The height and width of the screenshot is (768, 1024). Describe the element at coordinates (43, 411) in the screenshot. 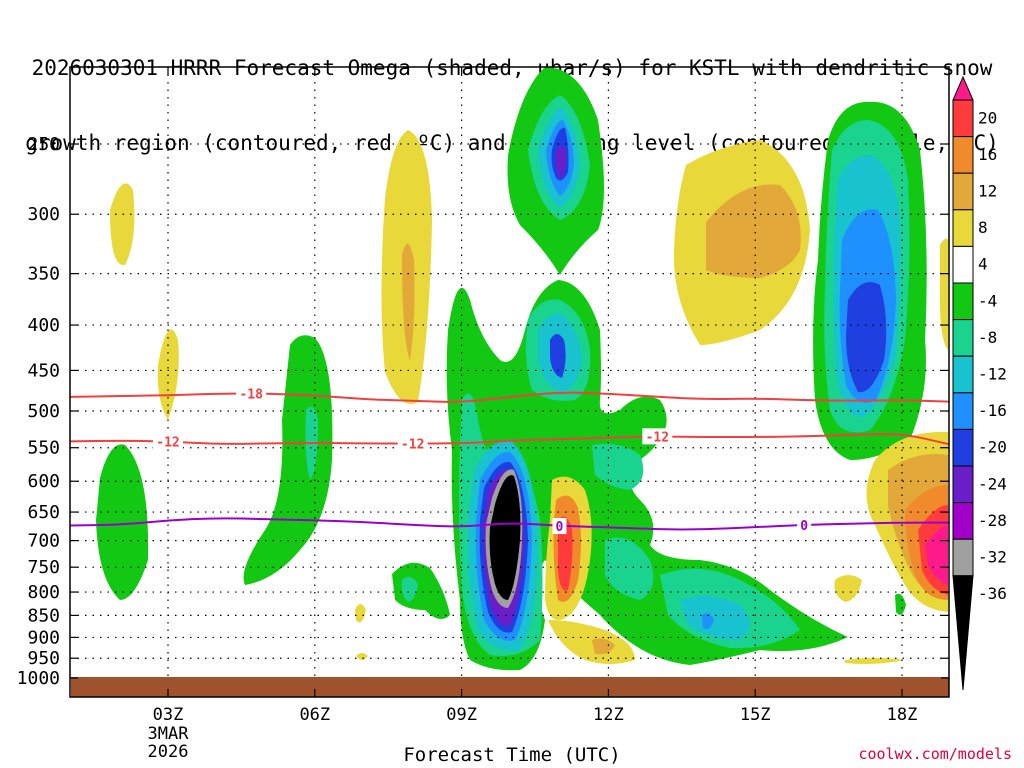

I see `y-tick-label: 500` at that location.